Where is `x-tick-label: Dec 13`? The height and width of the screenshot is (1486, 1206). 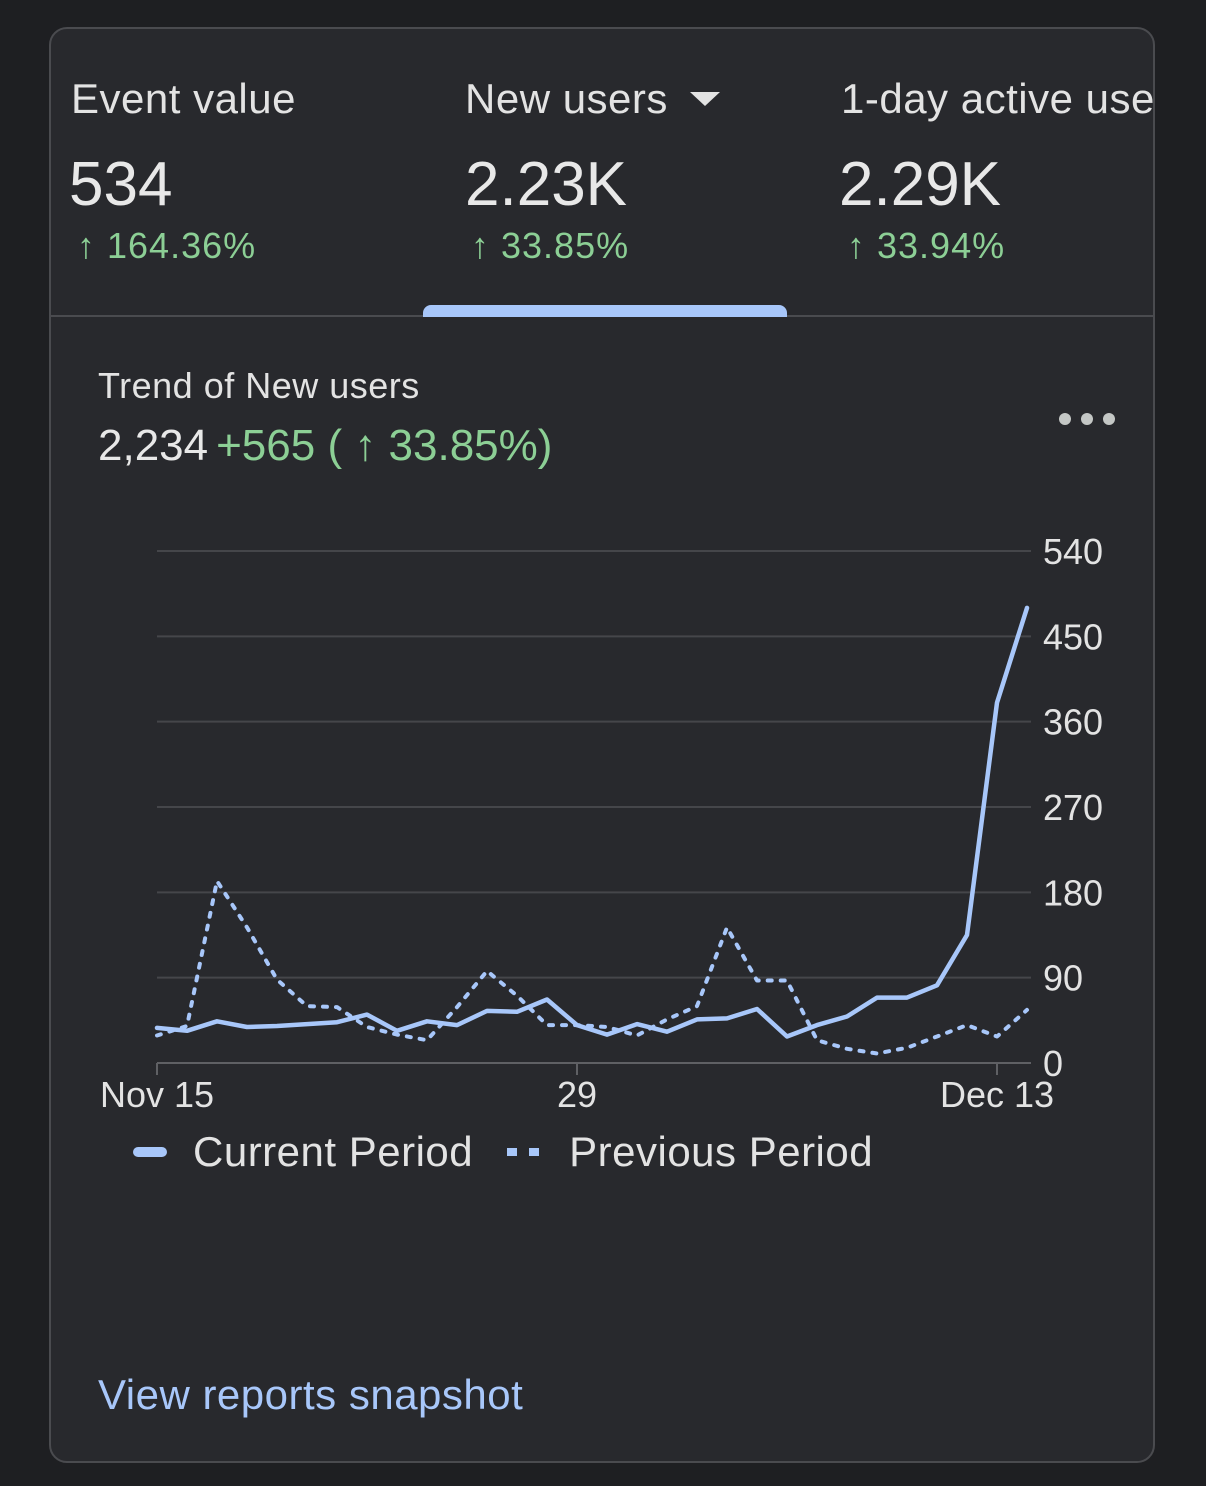
x-tick-label: Dec 13 is located at coordinates (997, 1094).